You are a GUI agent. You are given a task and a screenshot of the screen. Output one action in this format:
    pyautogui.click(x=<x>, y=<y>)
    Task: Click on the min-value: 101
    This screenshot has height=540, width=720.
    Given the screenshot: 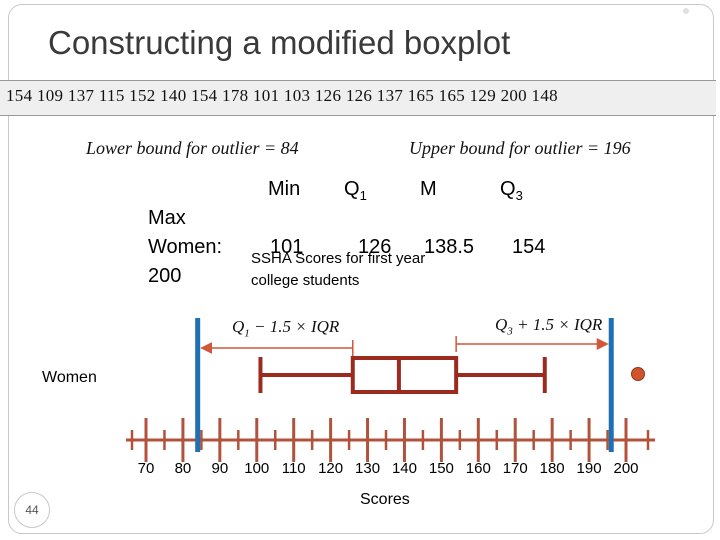 What is the action you would take?
    pyautogui.click(x=287, y=247)
    